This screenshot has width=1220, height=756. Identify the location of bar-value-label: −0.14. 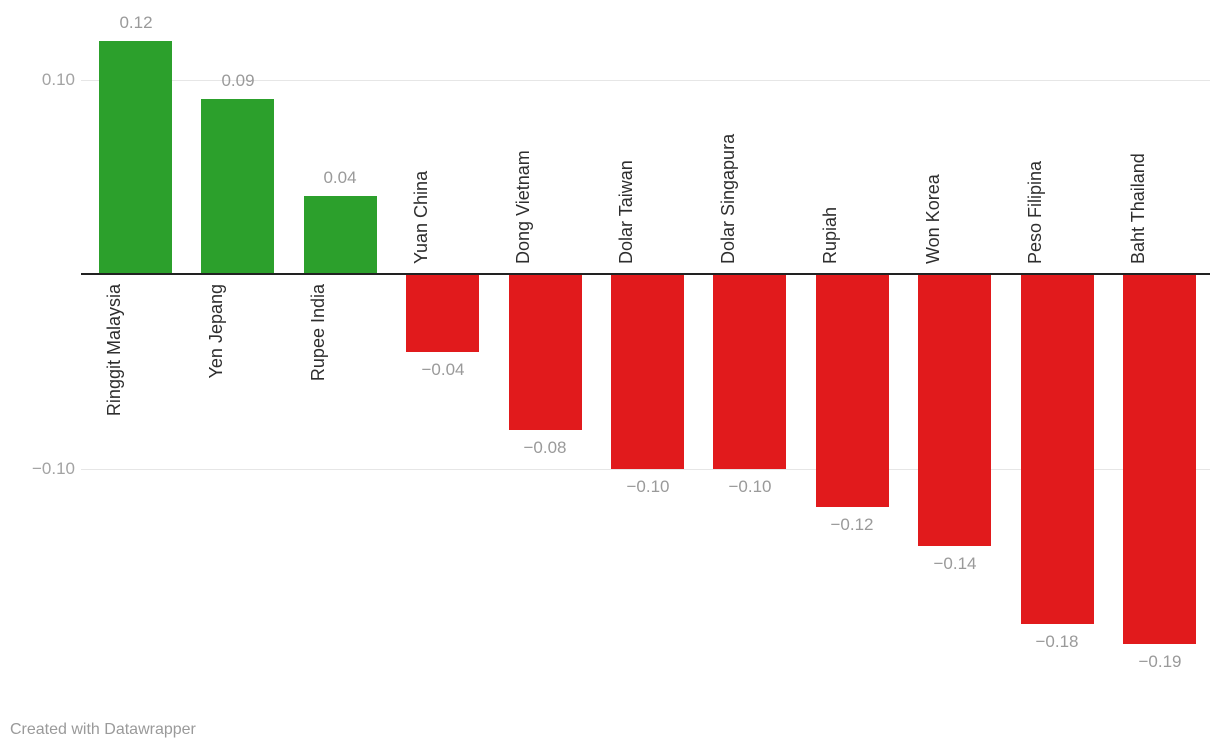
(955, 563).